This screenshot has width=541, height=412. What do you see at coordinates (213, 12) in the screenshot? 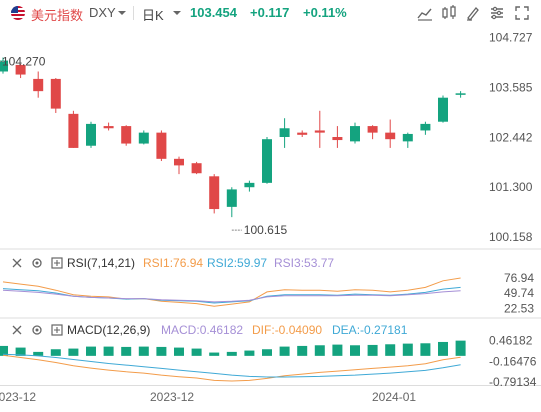
I see `last-price: 103.454` at bounding box center [213, 12].